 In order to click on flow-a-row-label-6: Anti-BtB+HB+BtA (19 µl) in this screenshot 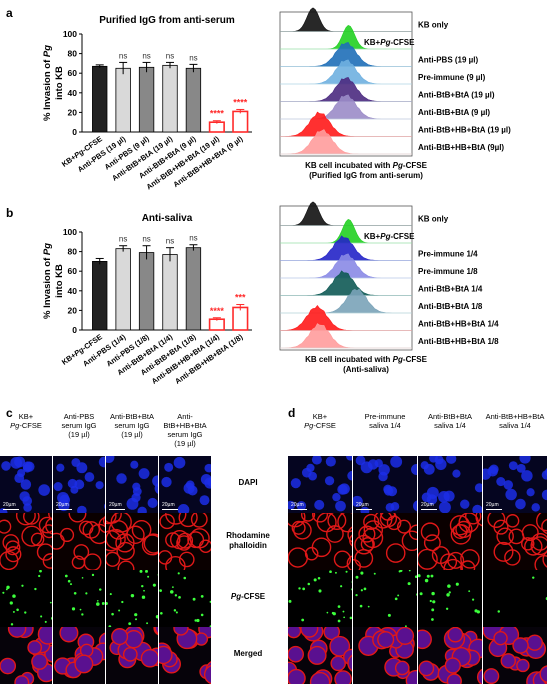, I will do `click(464, 130)`.